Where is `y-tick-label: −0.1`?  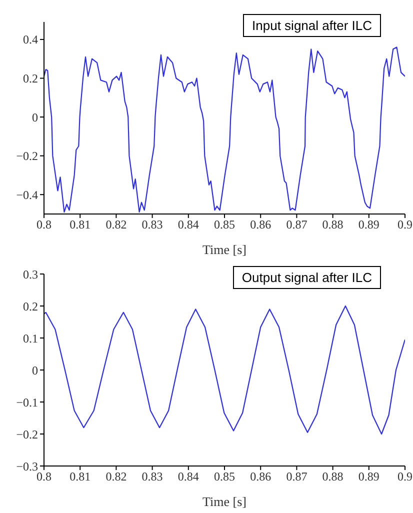 y-tick-label: −0.1 is located at coordinates (27, 402).